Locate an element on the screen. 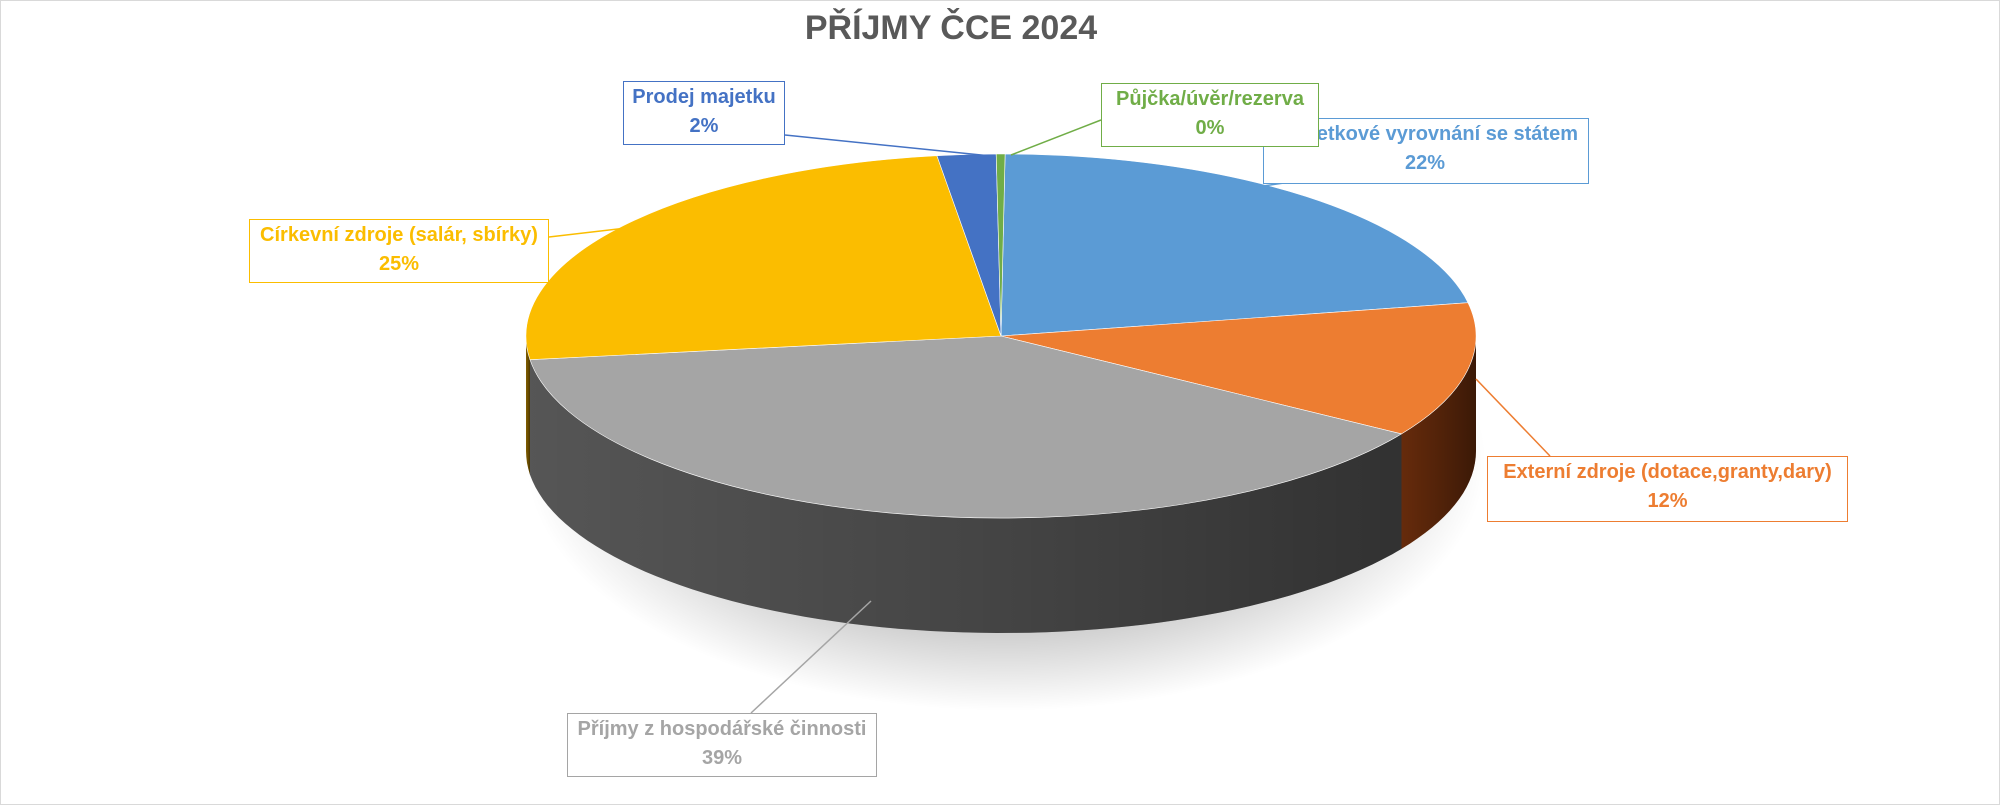  data-label-value: 39% is located at coordinates (722, 758).